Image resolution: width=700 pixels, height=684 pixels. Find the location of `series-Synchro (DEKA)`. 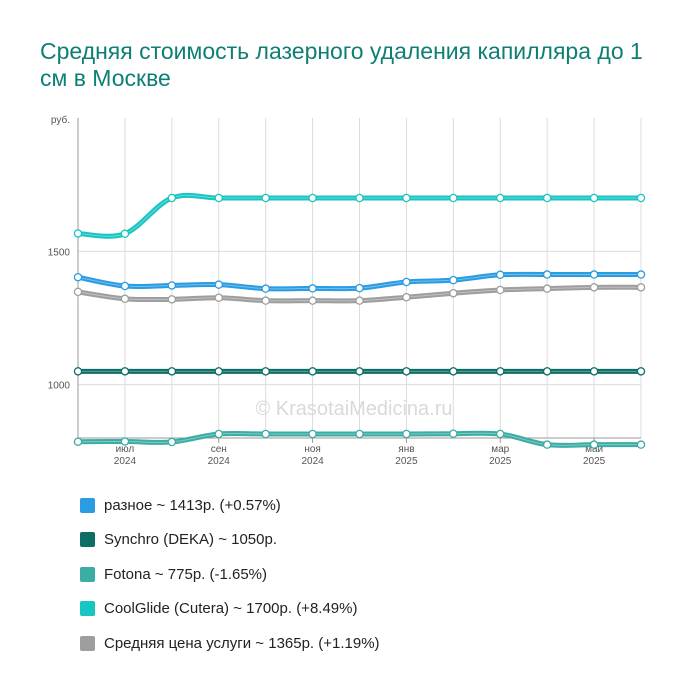

series-Synchro (DEKA) is located at coordinates (359, 371).